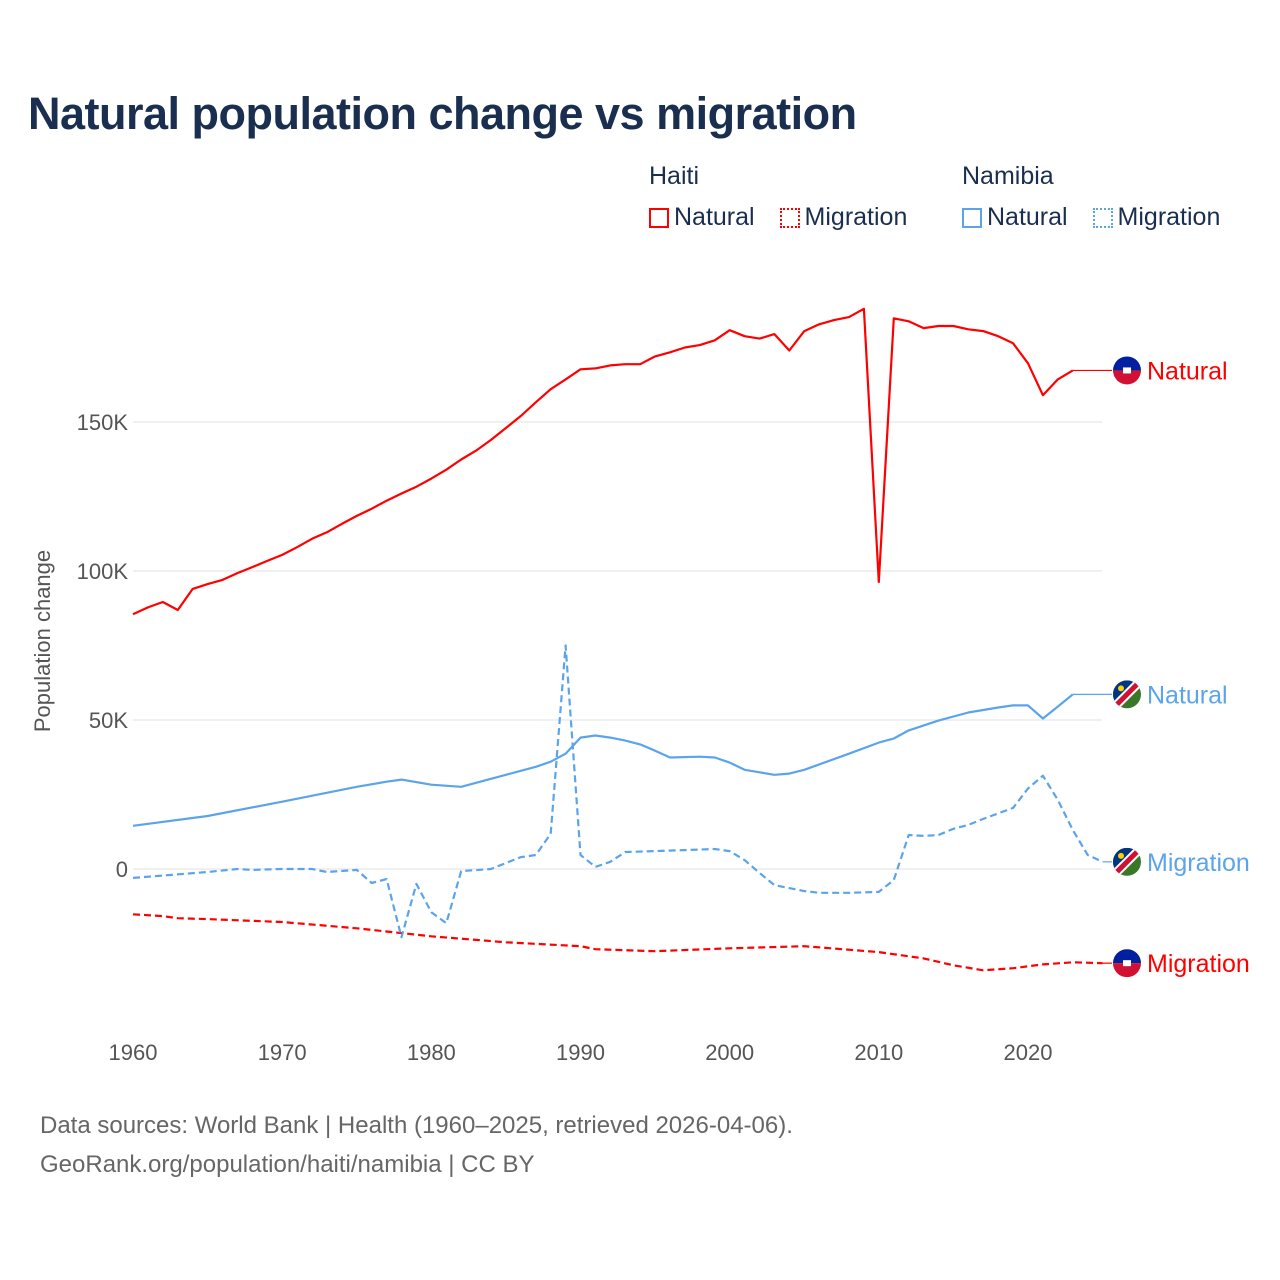  What do you see at coordinates (729, 1052) in the screenshot?
I see `x-tick-label: 2000` at bounding box center [729, 1052].